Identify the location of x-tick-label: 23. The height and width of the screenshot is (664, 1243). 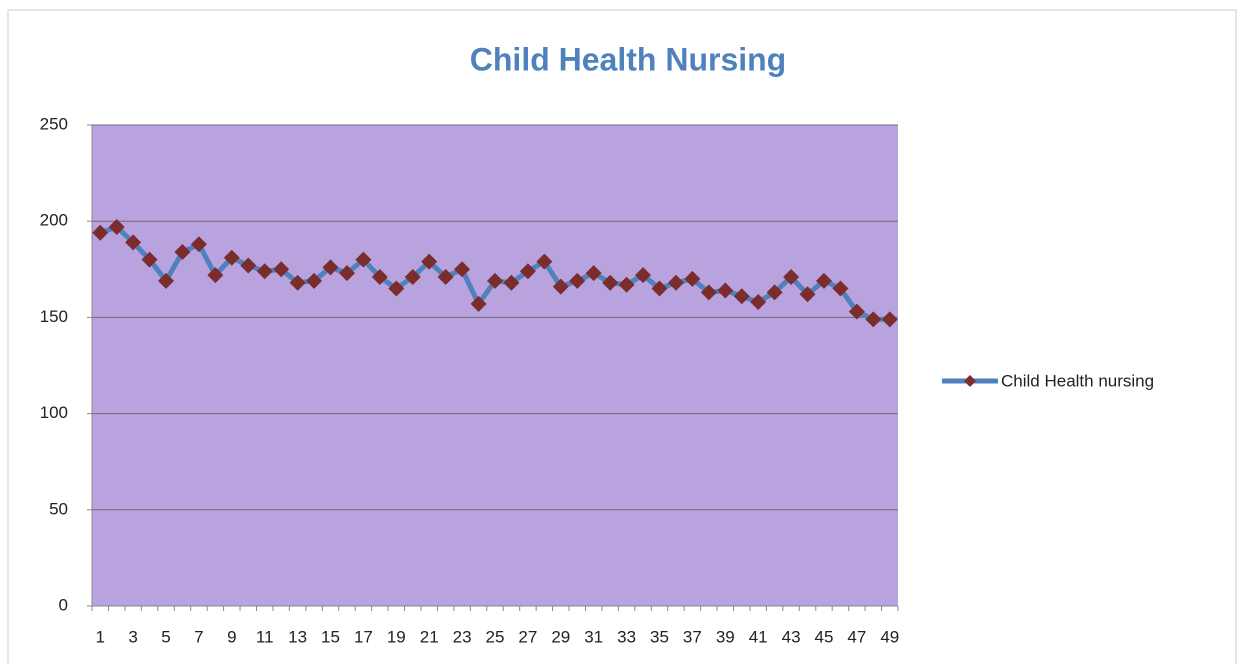
(462, 636).